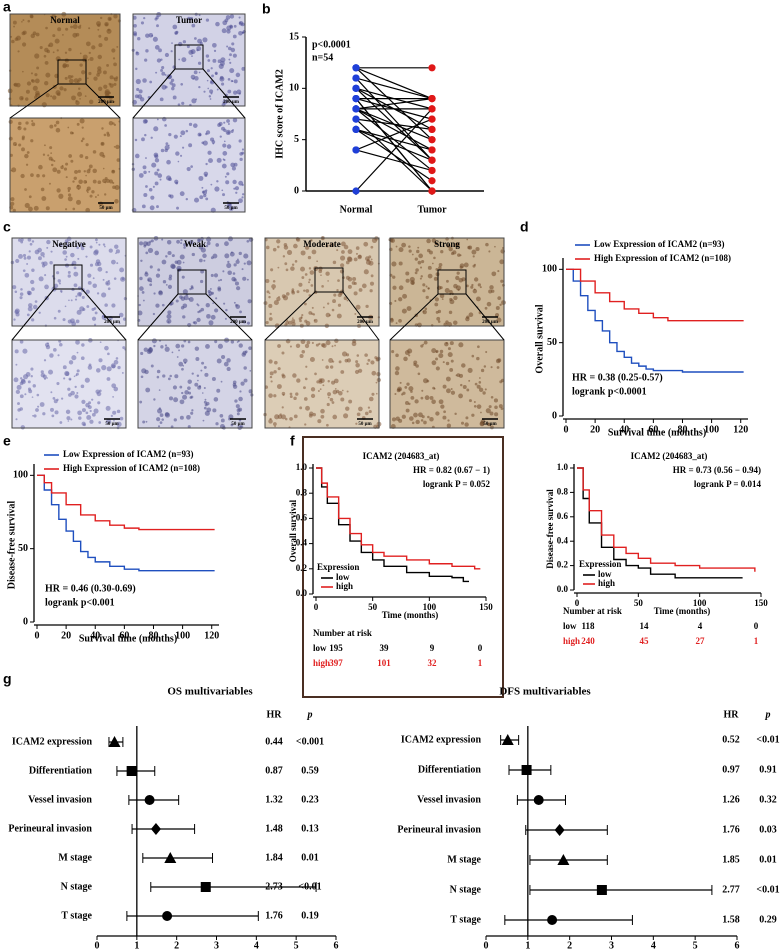 This screenshot has width=784, height=949. I want to click on x-tick-label: 100, so click(700, 603).